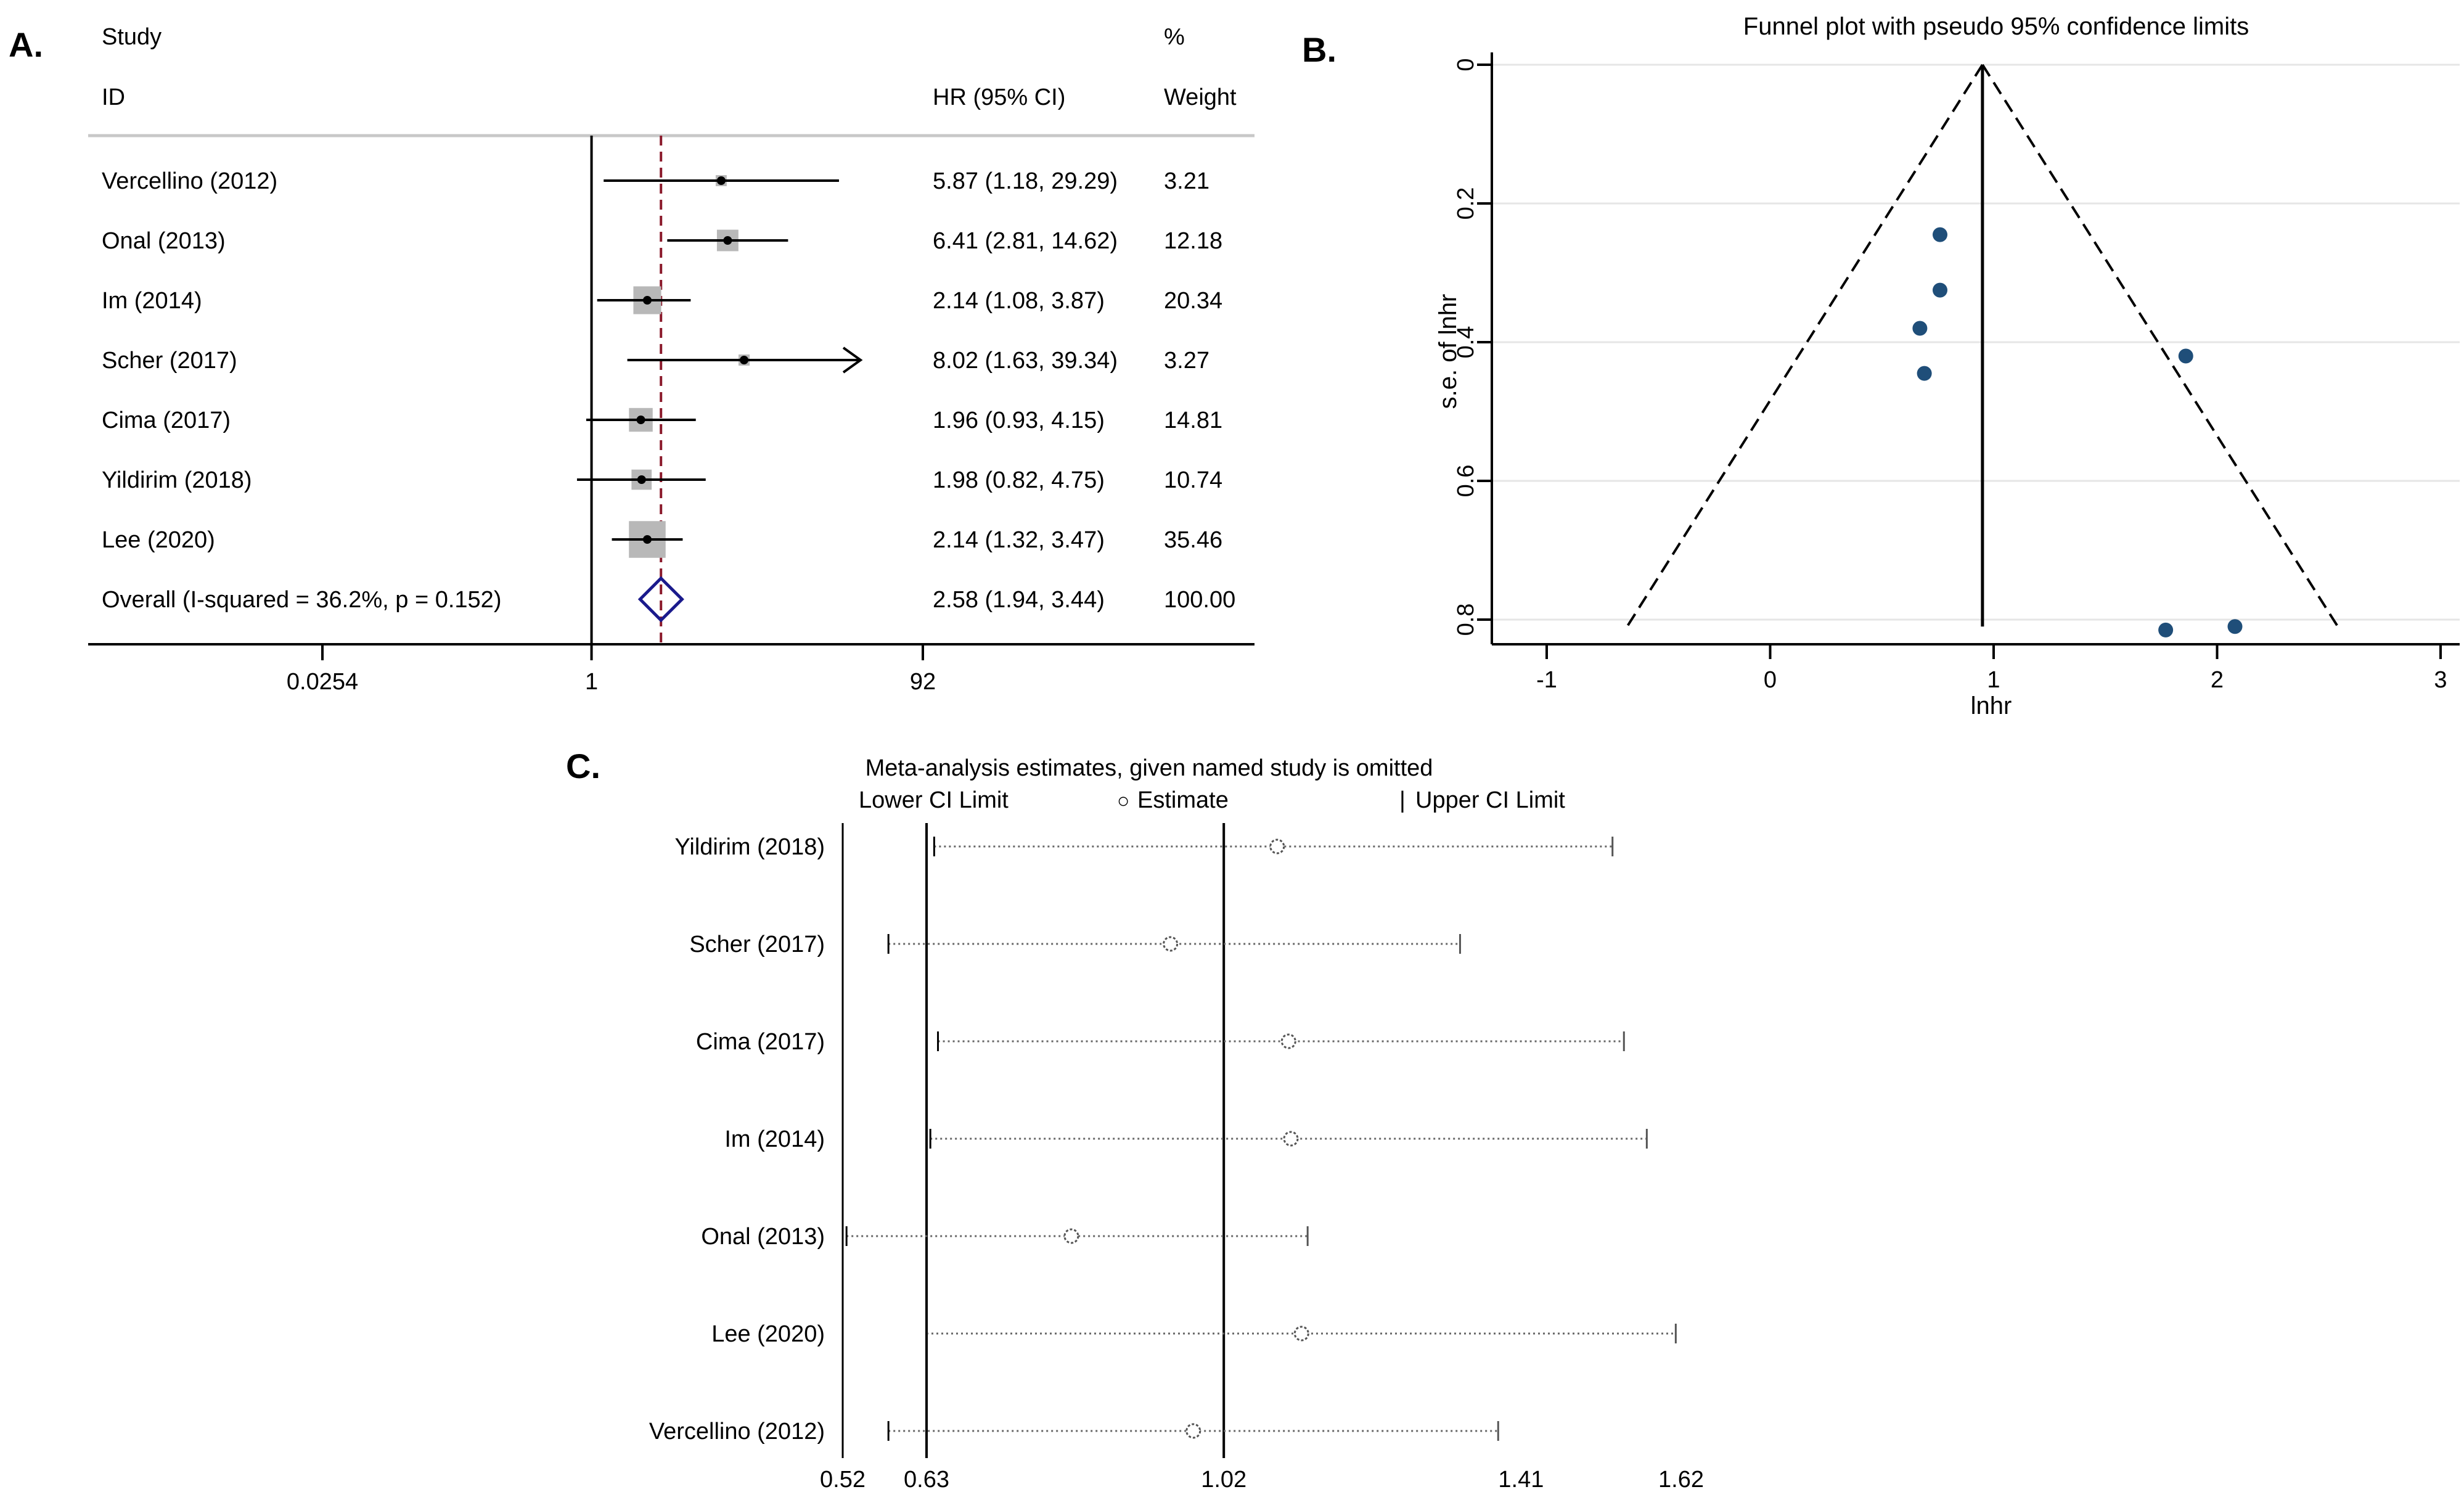  Describe the element at coordinates (1223, 1480) in the screenshot. I see `x-tick-label: 1.02` at that location.